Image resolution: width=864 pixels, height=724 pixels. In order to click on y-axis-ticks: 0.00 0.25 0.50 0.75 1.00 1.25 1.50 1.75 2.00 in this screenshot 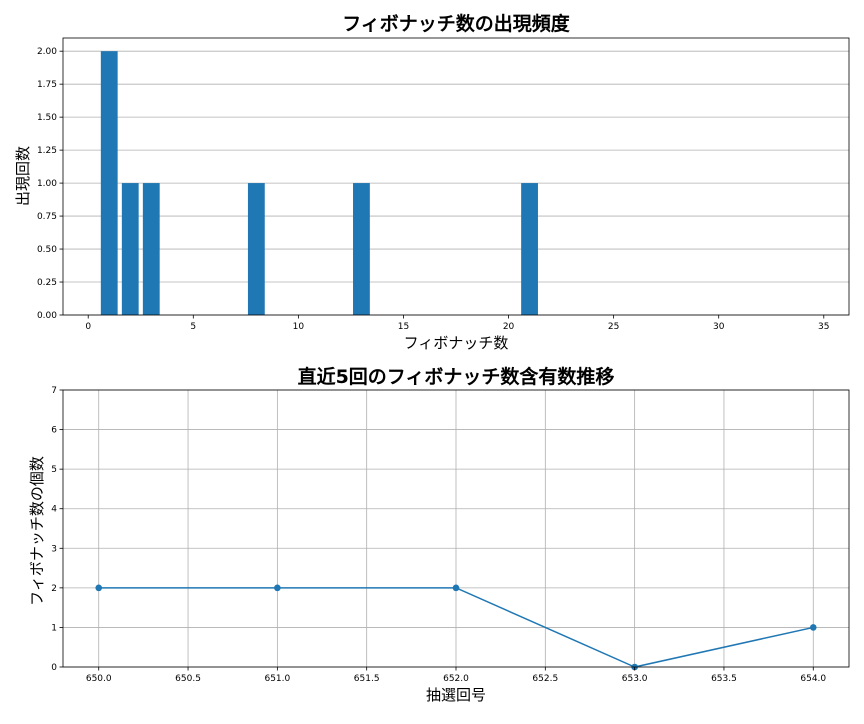, I will do `click(50, 184)`.